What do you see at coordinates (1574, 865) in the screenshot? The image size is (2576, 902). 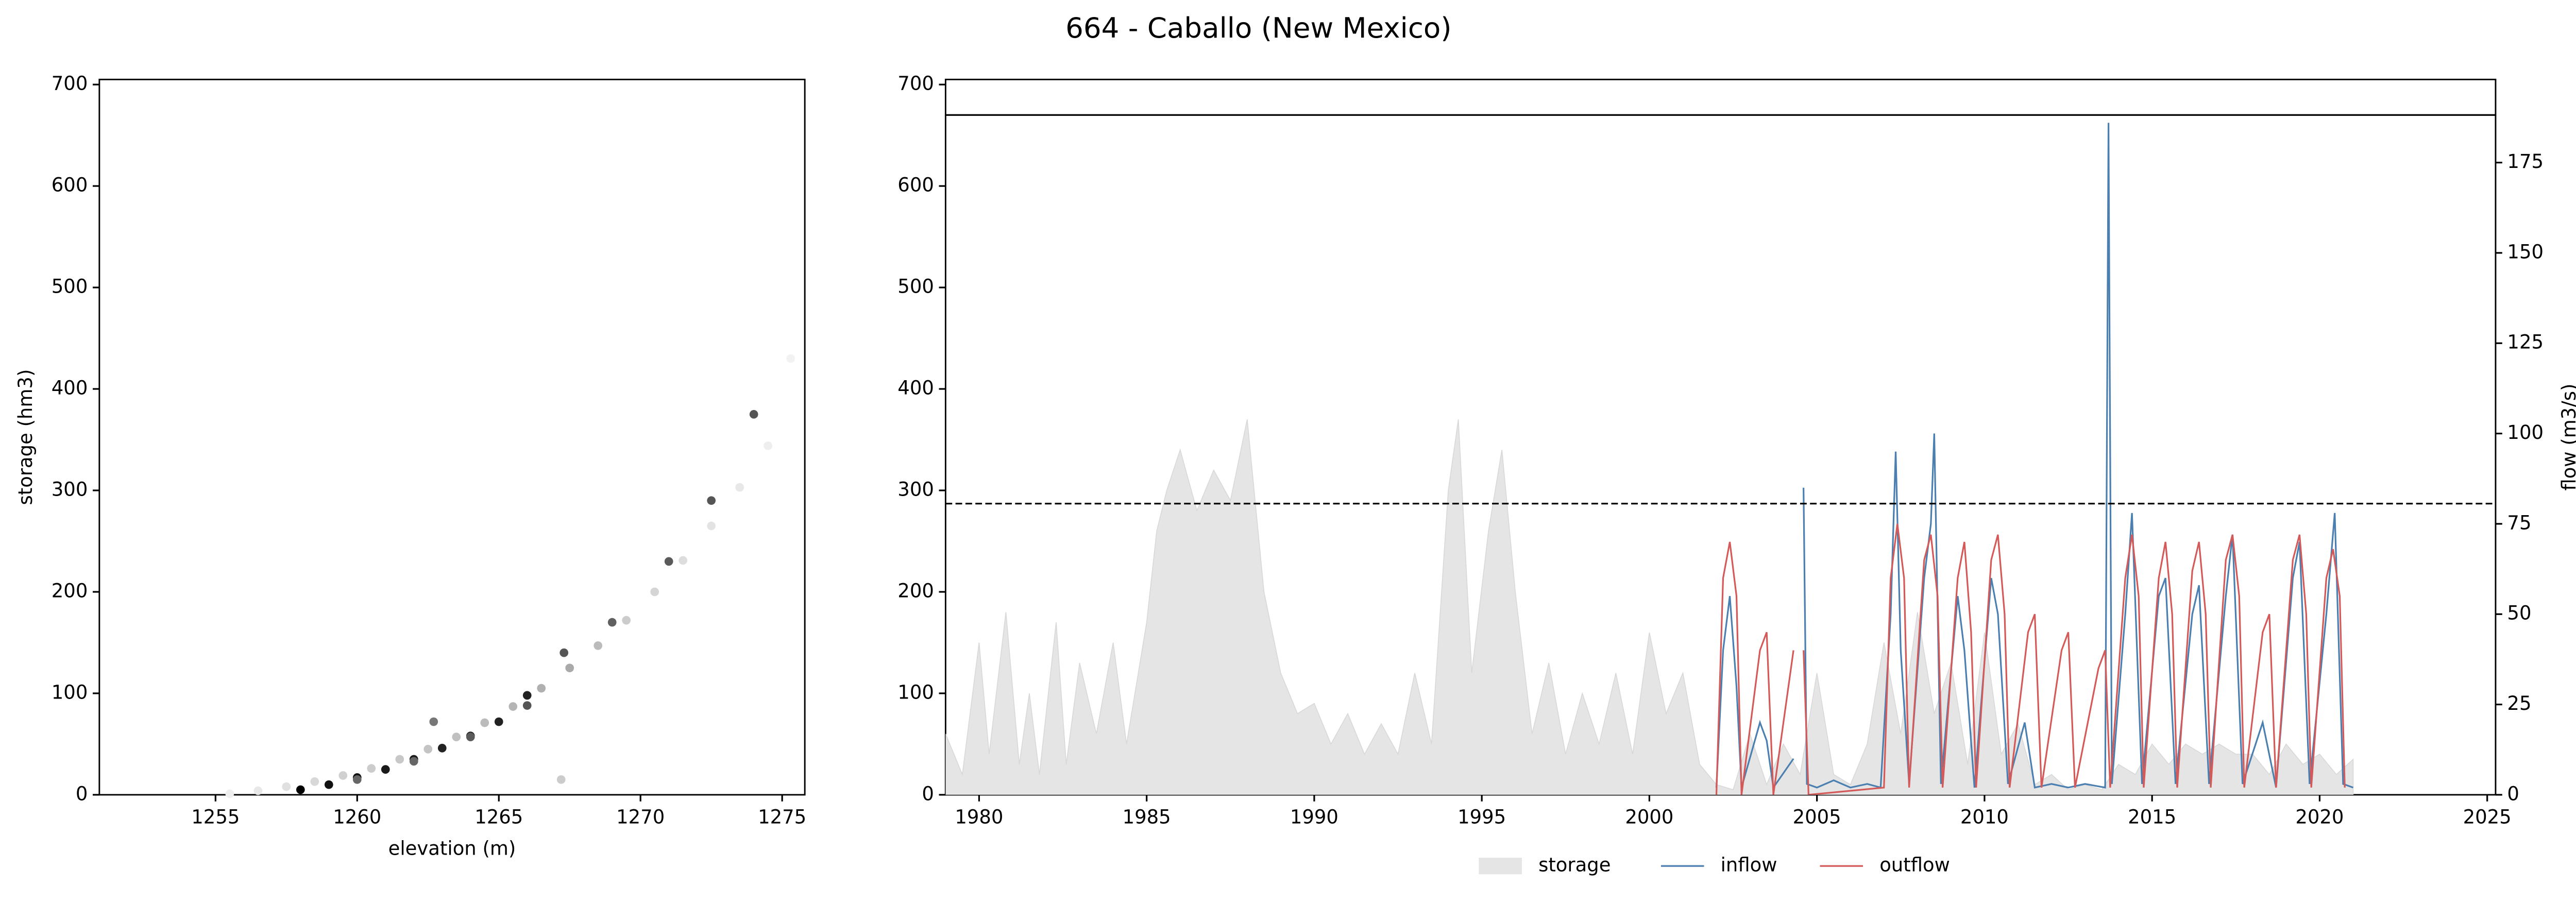 I see `legend-label: storage` at bounding box center [1574, 865].